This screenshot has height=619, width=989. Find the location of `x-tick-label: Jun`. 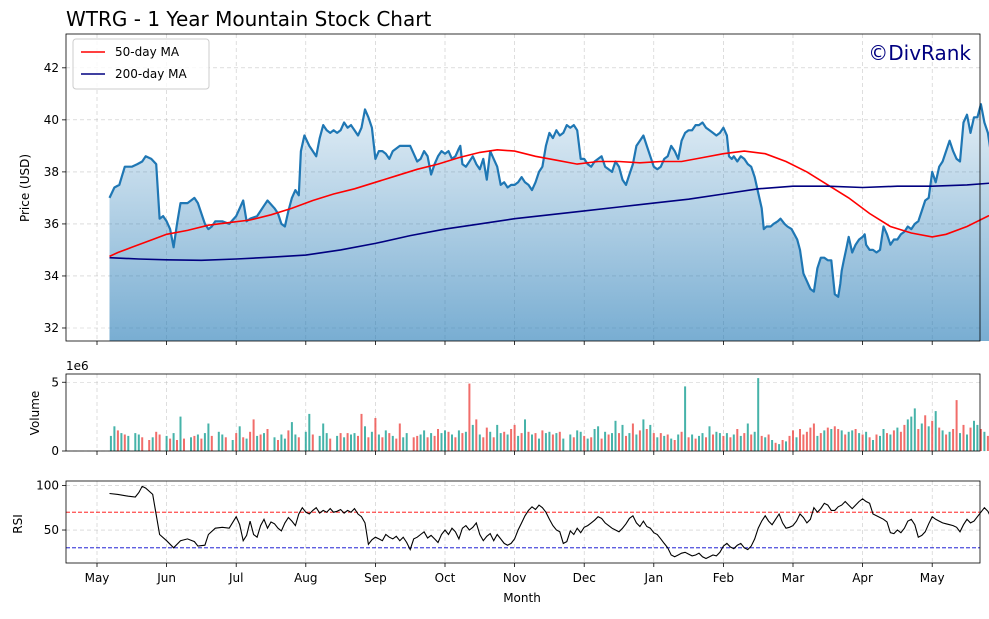

x-tick-label: Jun is located at coordinates (166, 578).